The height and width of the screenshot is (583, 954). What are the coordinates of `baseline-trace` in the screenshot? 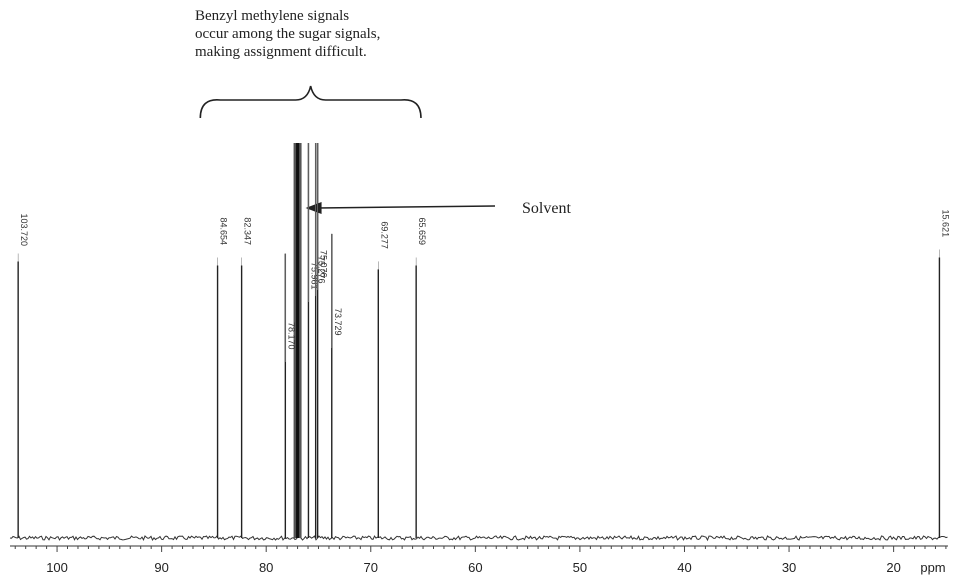 It's located at (478, 538).